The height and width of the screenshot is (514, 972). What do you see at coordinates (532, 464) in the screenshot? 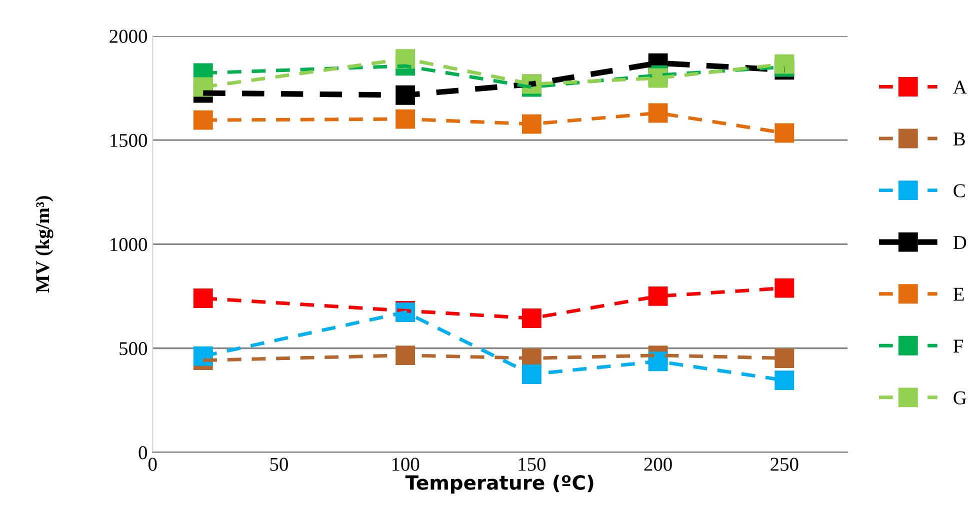
I see `x-tick-label: 150` at bounding box center [532, 464].